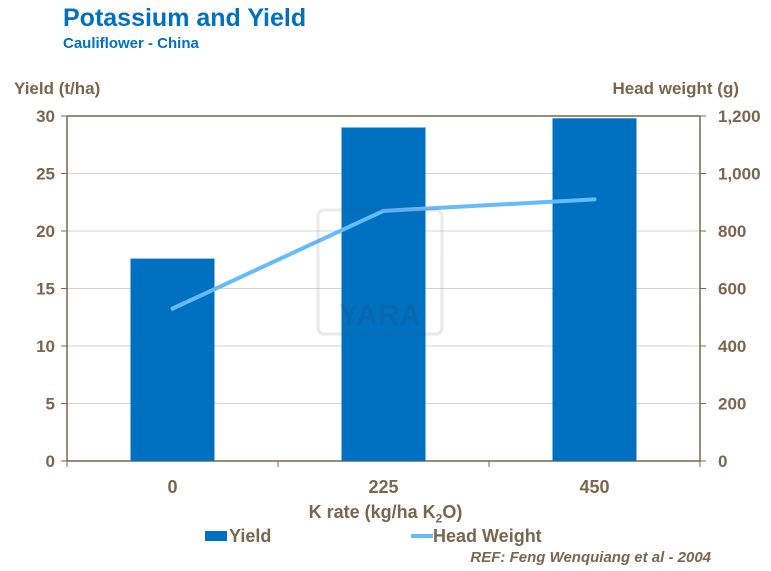 This screenshot has height=571, width=771. What do you see at coordinates (675, 88) in the screenshot?
I see `y2-axis-label: Head weight (g)` at bounding box center [675, 88].